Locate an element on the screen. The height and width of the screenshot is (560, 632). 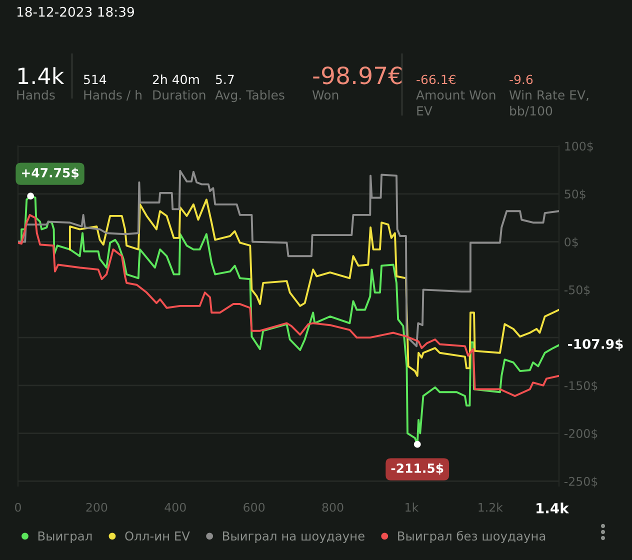
legend-label: Выиграл без шоудауна is located at coordinates (472, 536).